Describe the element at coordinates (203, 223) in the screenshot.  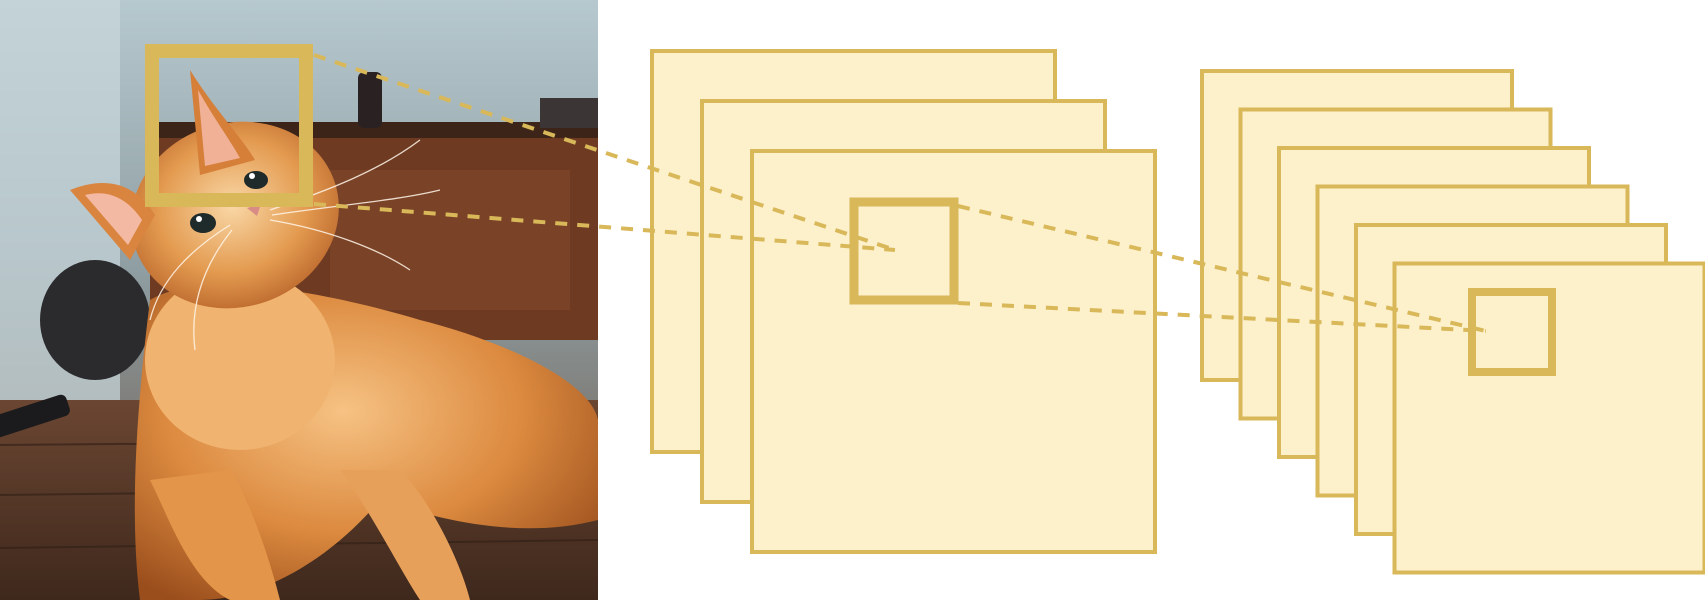
I see `cat-eye-left` at that location.